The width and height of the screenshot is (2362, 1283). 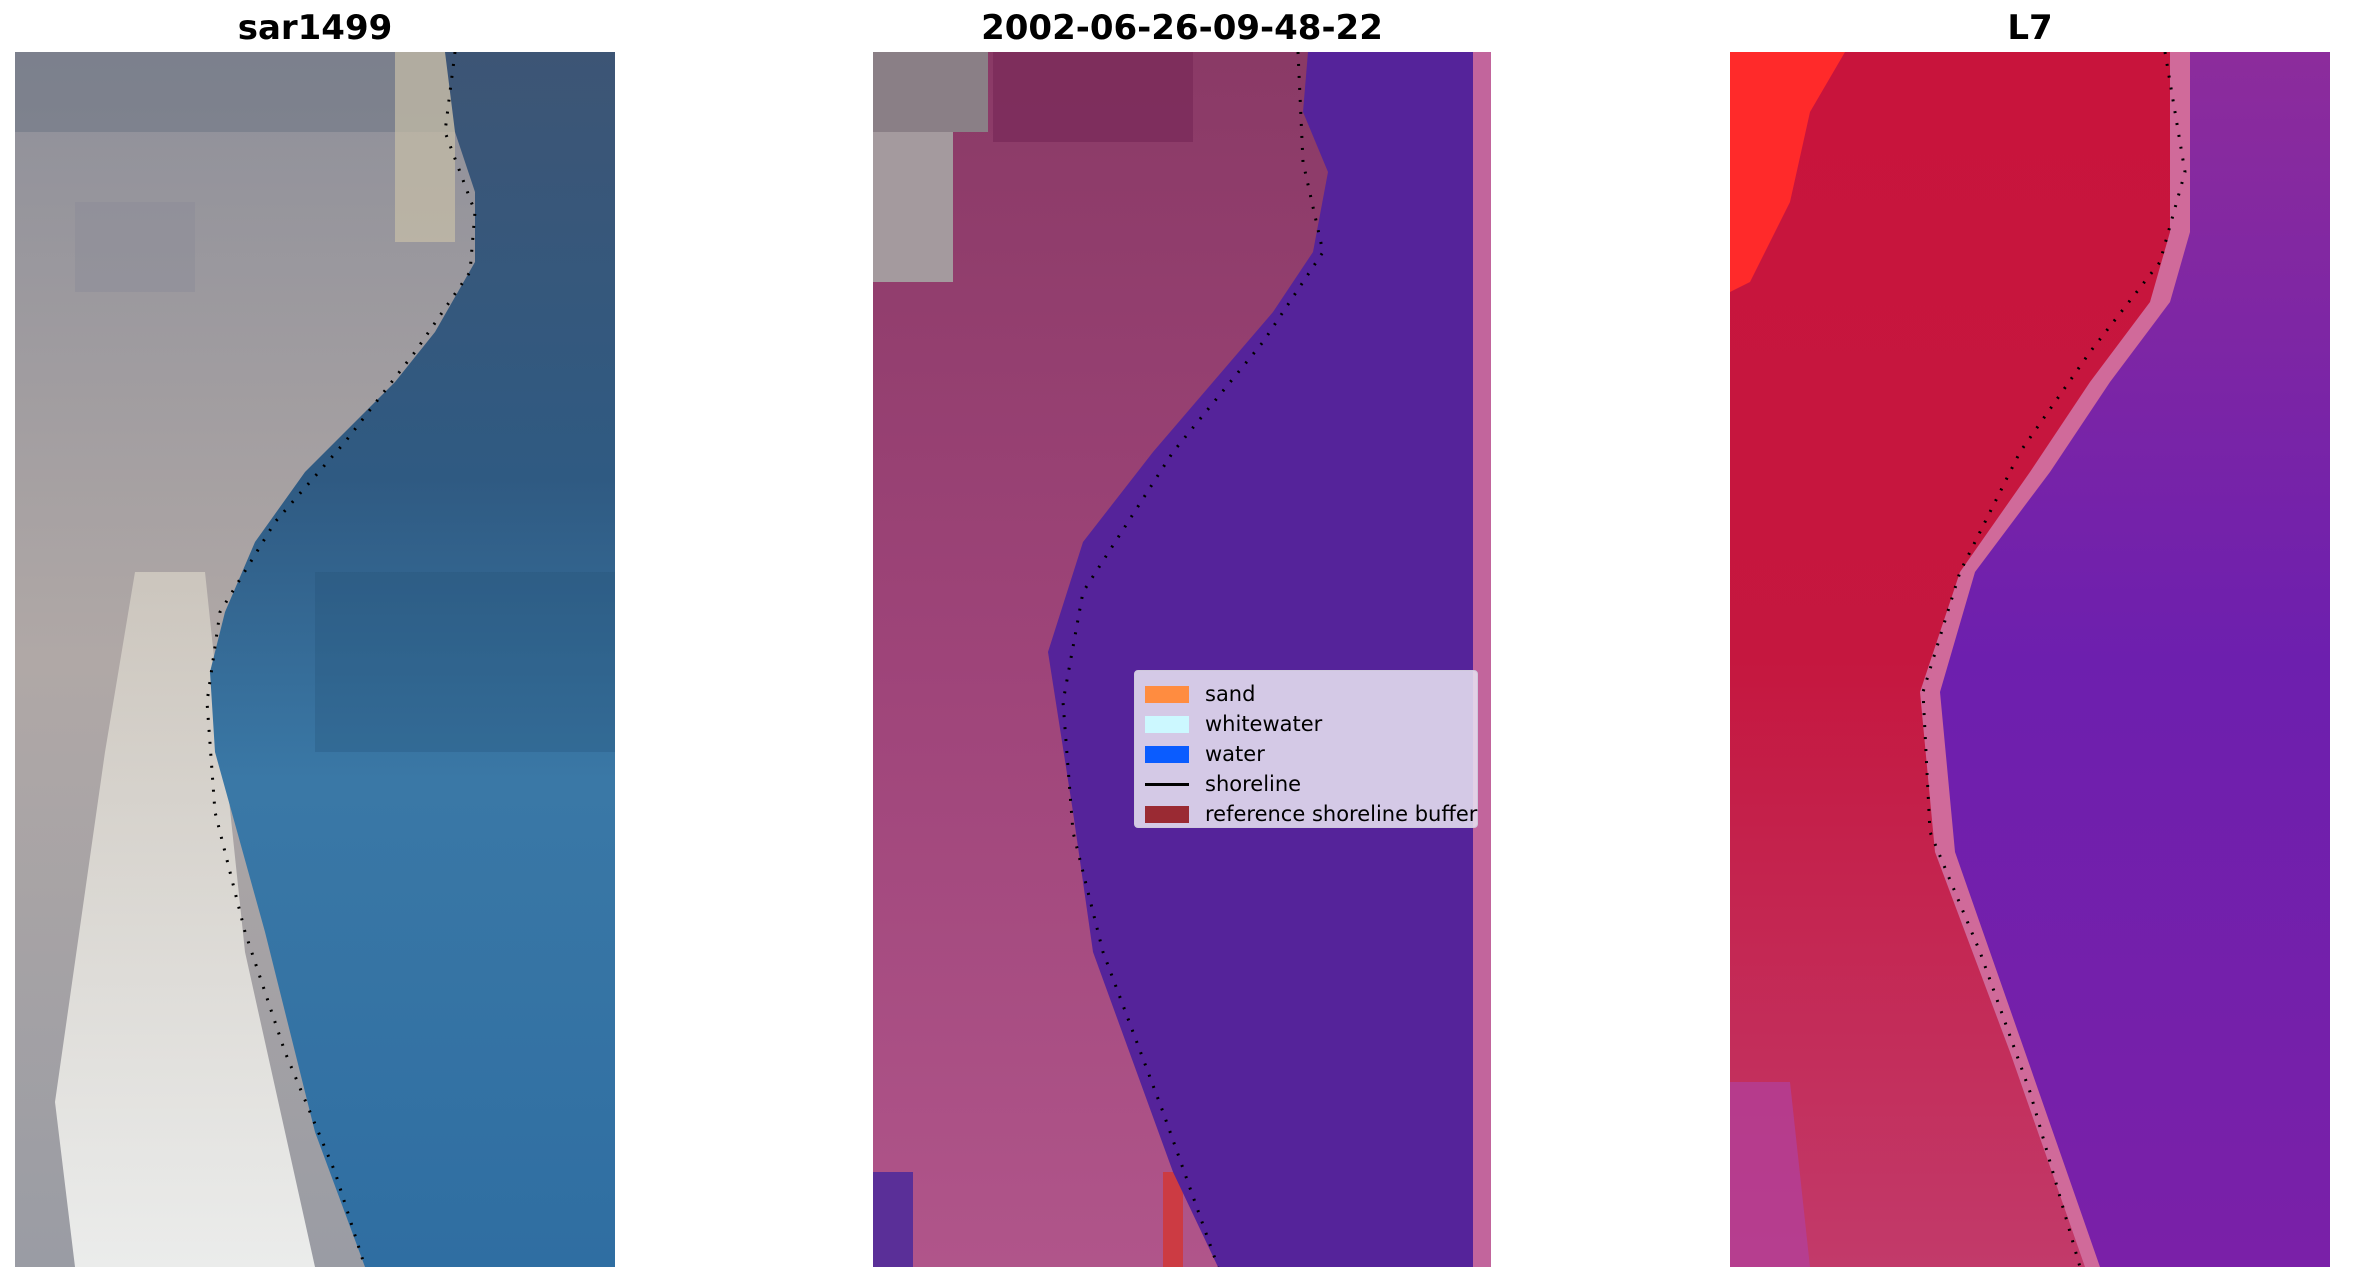 I want to click on panel-title-classification: 2002-06-26-09-48-22, so click(x=1182, y=28).